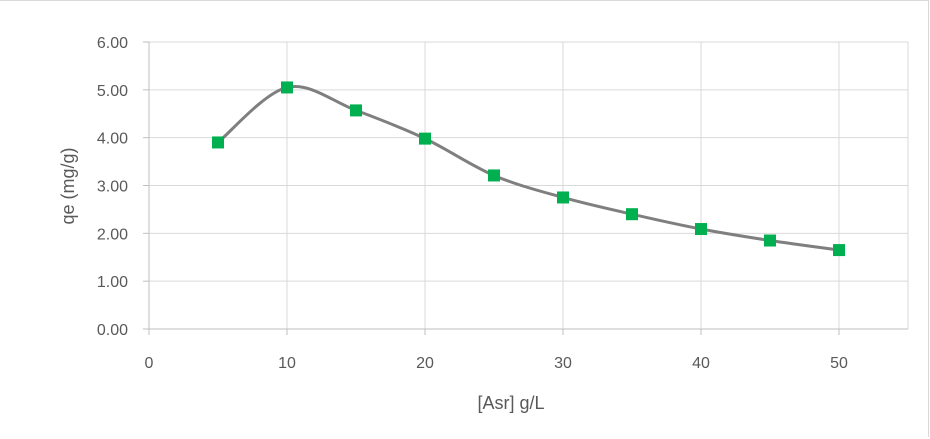 The height and width of the screenshot is (439, 930). Describe the element at coordinates (112, 139) in the screenshot. I see `y-tick-label: 4.00` at that location.